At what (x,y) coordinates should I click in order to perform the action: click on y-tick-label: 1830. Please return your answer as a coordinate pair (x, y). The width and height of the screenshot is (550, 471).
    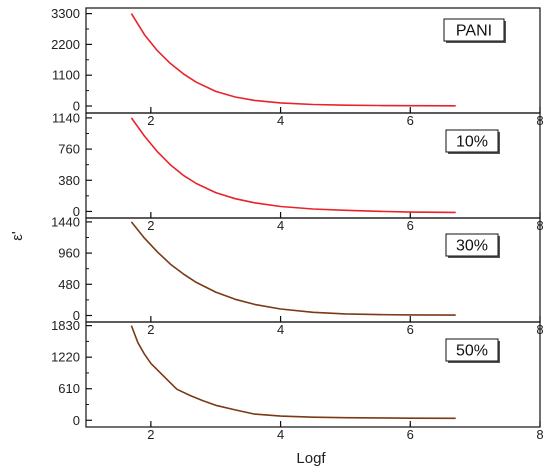
    Looking at the image, I should click on (65, 325).